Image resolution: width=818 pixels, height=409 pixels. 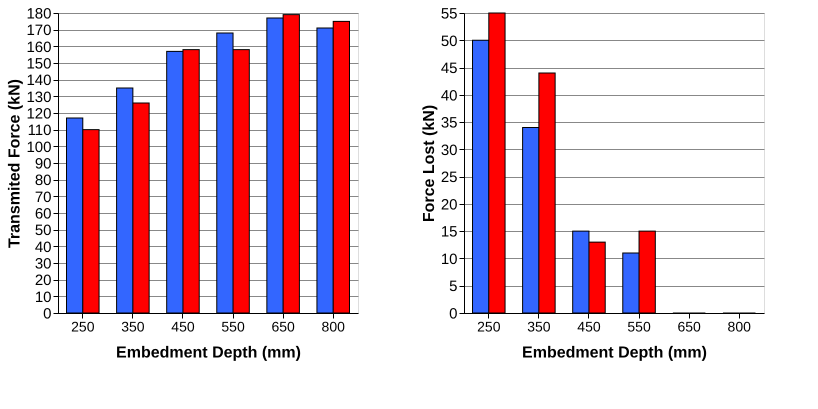 I want to click on y-tick-label: 140, so click(x=39, y=81).